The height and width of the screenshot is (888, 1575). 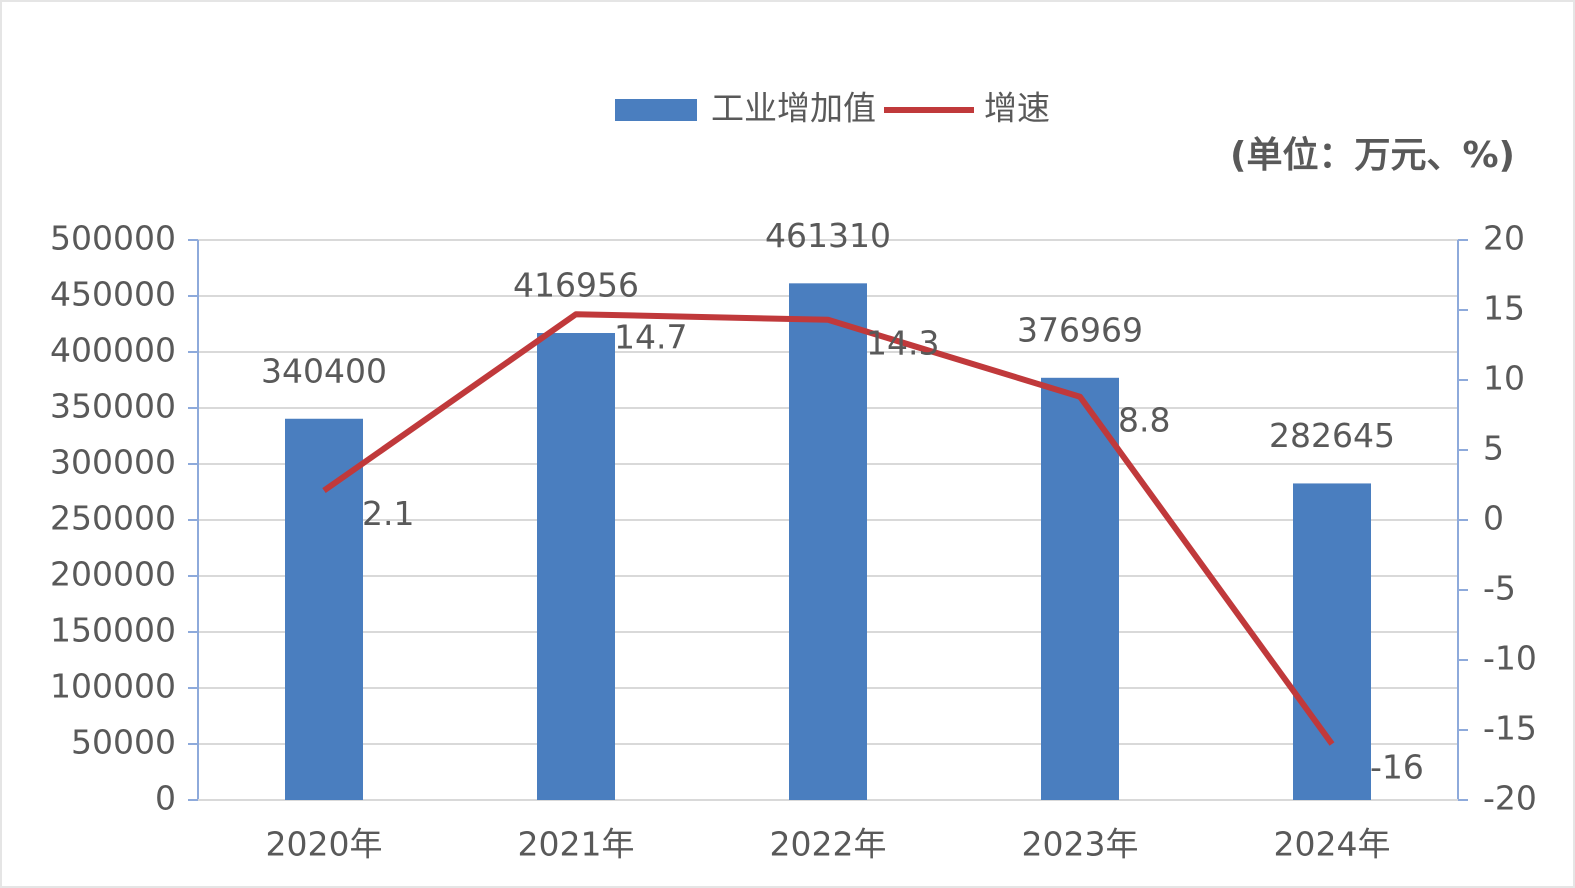 What do you see at coordinates (1499, 588) in the screenshot?
I see `y2-tick-label: -5` at bounding box center [1499, 588].